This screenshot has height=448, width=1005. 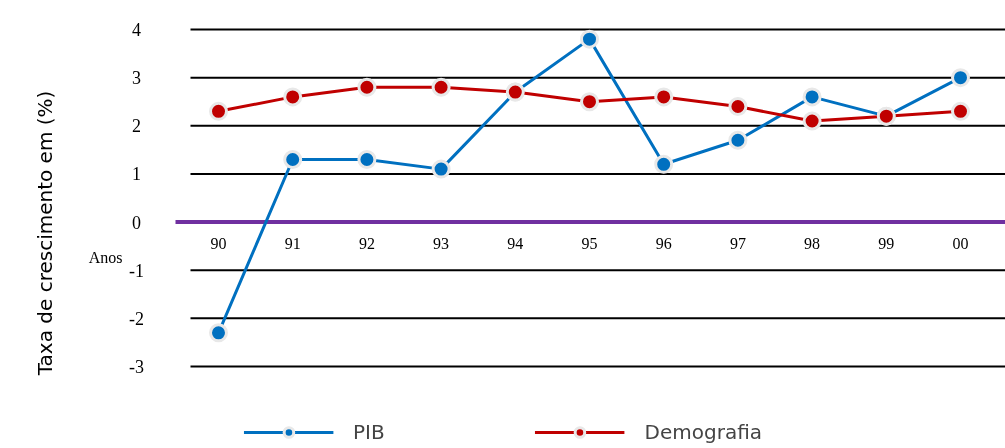 I want to click on x-tick-label: 99, so click(x=886, y=244).